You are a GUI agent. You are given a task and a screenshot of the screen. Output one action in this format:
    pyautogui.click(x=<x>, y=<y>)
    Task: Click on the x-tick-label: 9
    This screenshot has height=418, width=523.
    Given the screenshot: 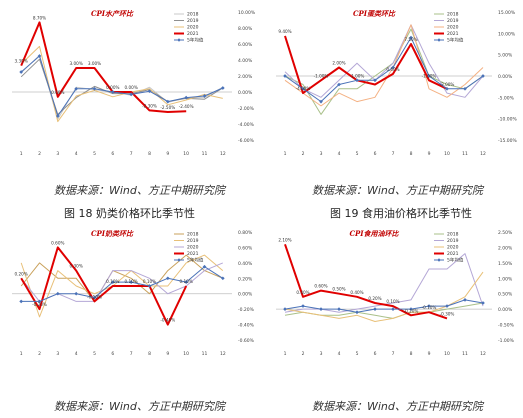 What is the action you would take?
    pyautogui.click(x=429, y=154)
    